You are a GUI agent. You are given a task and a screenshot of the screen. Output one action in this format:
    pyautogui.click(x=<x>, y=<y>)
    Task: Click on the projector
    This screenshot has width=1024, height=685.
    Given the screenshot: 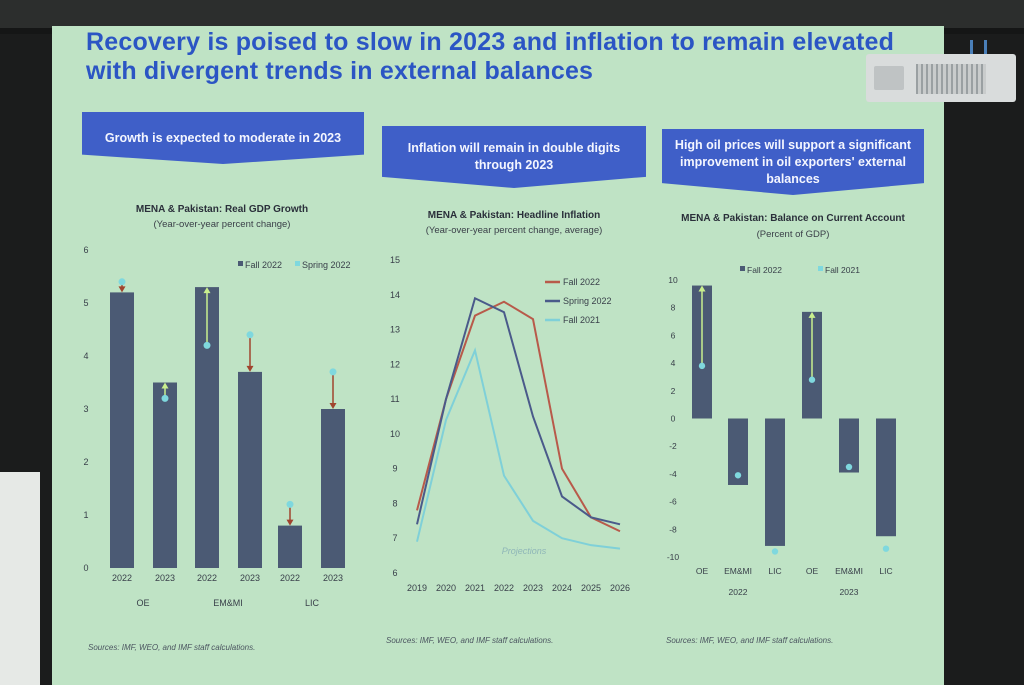 What is the action you would take?
    pyautogui.click(x=941, y=71)
    